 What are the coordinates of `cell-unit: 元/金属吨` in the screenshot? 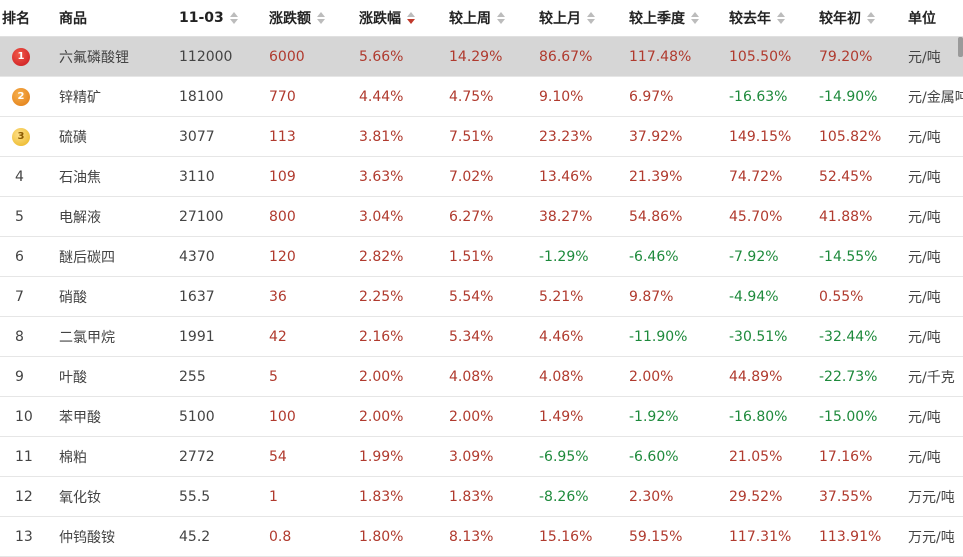 It's located at (935, 96).